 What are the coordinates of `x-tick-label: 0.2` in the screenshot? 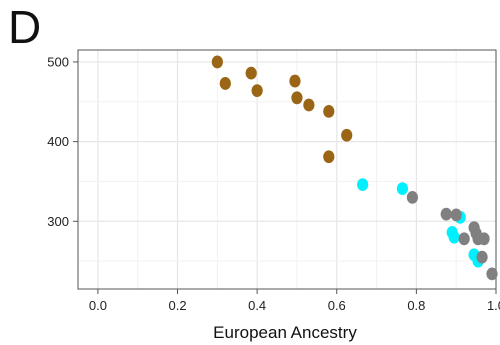 It's located at (177, 305).